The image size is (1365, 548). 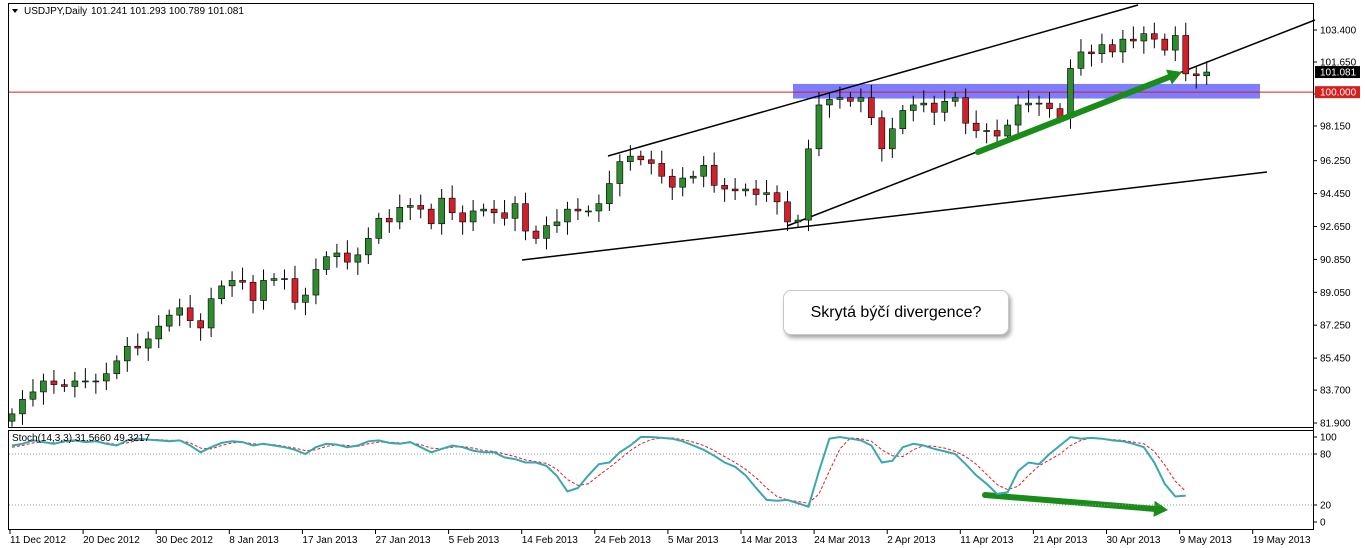 I want to click on stoch-tick-label: 0, so click(x=1323, y=523).